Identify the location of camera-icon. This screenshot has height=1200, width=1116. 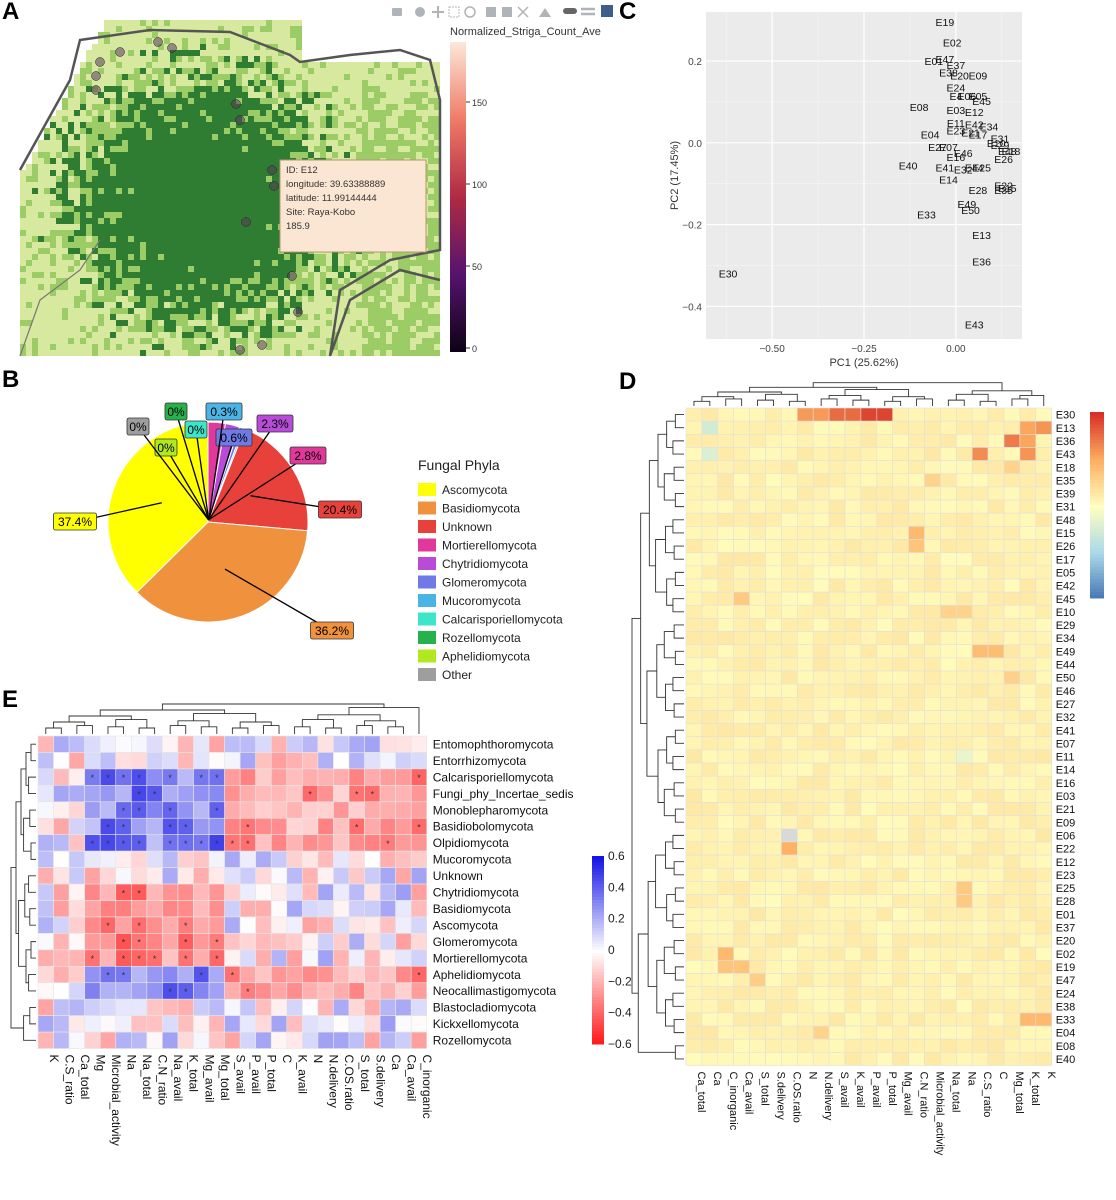
(397, 12).